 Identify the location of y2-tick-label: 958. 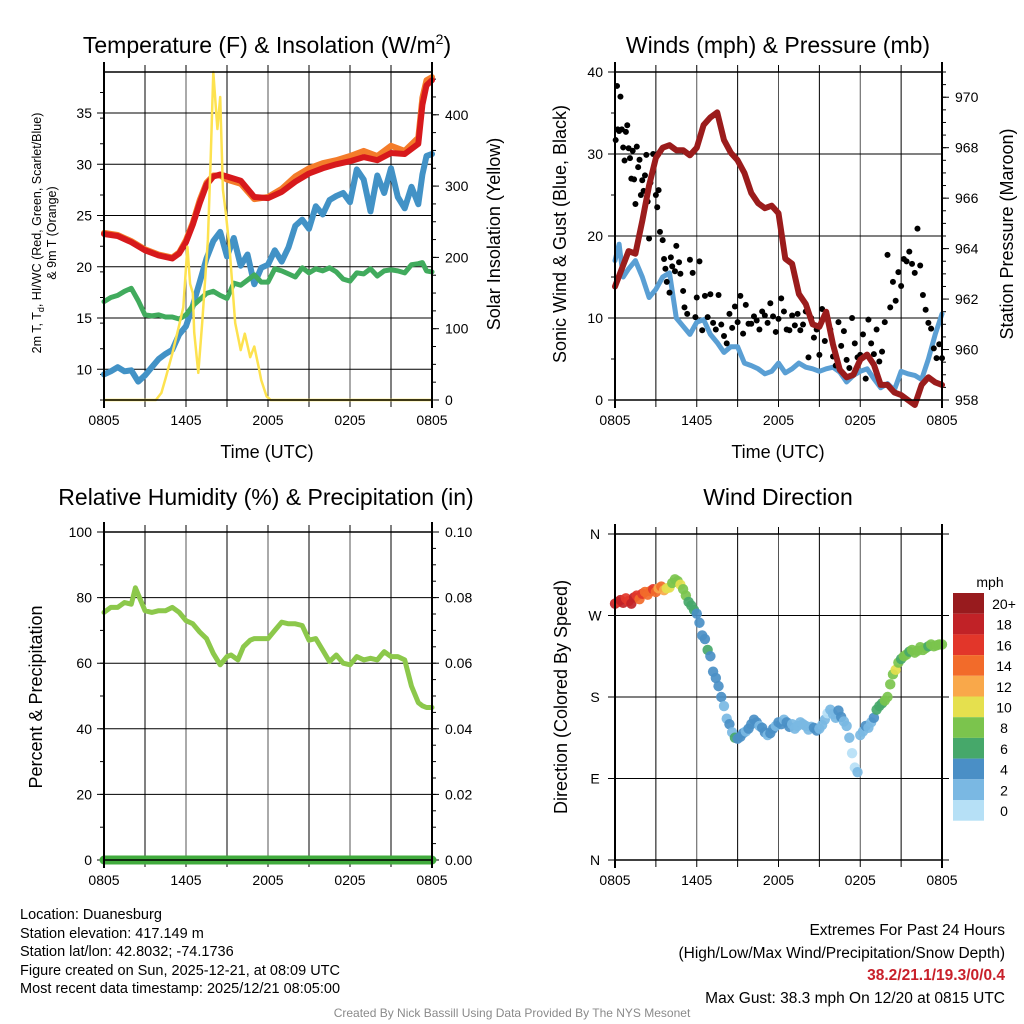
(967, 400).